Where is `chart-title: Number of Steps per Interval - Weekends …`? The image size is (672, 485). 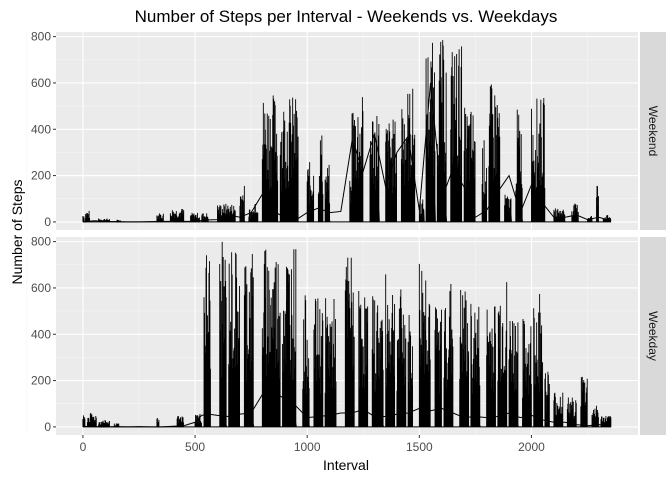
chart-title: Number of Steps per Interval - Weekends … is located at coordinates (346, 16).